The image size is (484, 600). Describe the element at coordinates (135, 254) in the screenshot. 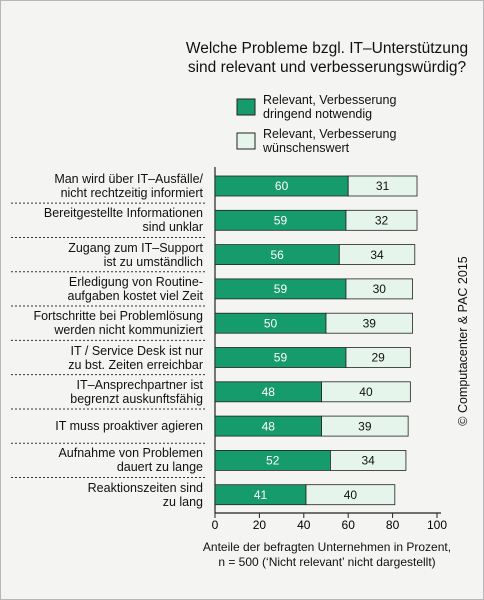

I see `category-label: Zugang zum IT–Support ist zu umständlich` at that location.